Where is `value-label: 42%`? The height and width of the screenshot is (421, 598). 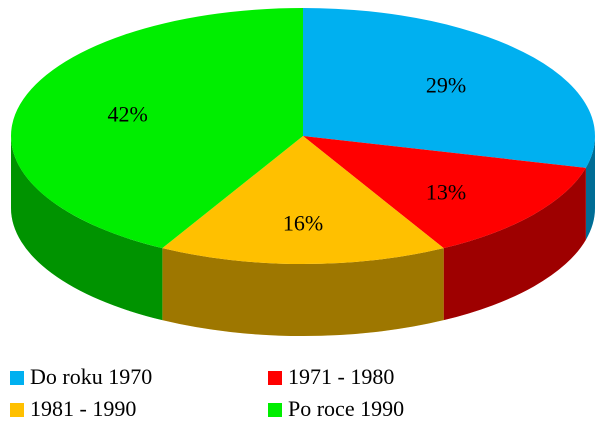
value-label: 42% is located at coordinates (127, 113).